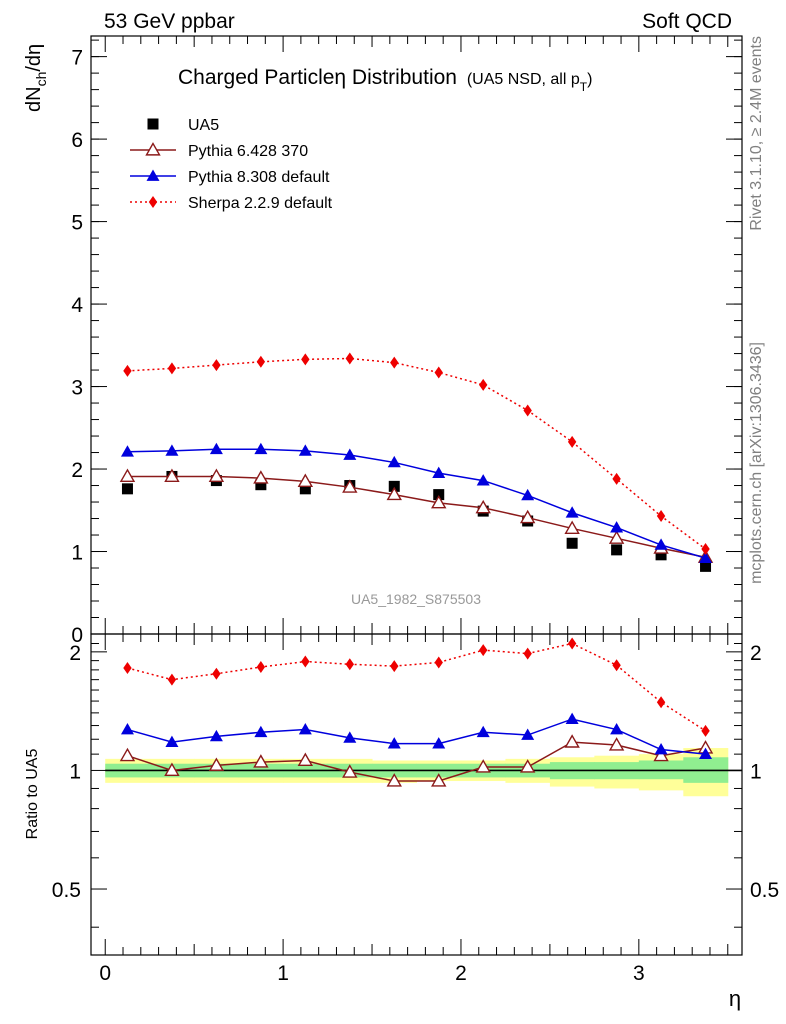 The width and height of the screenshot is (786, 1024). I want to click on main-y-tick-label: 7, so click(77, 58).